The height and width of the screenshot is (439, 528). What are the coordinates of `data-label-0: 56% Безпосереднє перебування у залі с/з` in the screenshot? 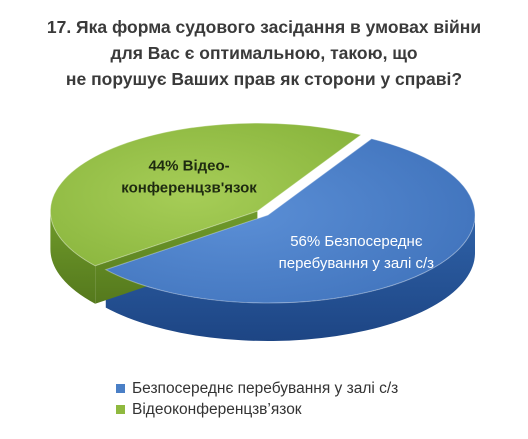 It's located at (357, 252).